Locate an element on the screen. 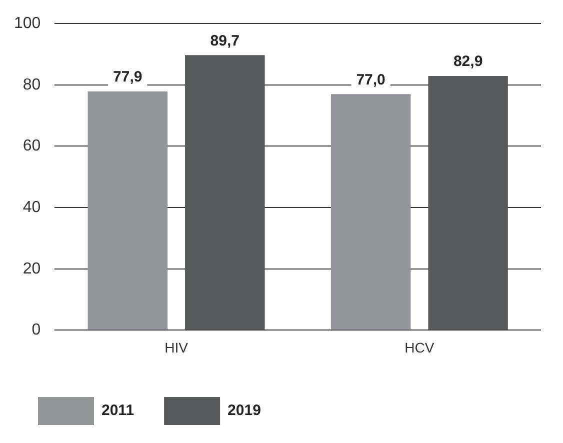 The height and width of the screenshot is (443, 563). y-tick-label: 80 is located at coordinates (31, 85).